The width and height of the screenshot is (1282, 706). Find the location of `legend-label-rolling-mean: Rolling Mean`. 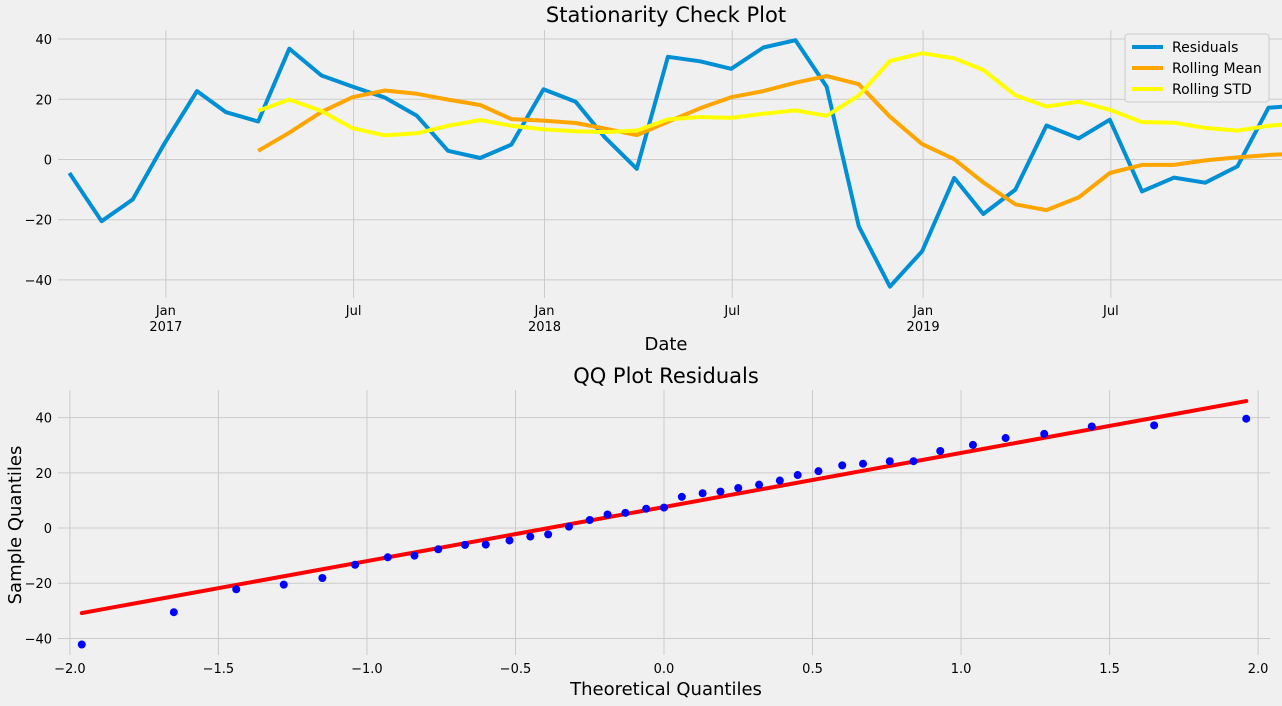

legend-label-rolling-mean: Rolling Mean is located at coordinates (1217, 69).